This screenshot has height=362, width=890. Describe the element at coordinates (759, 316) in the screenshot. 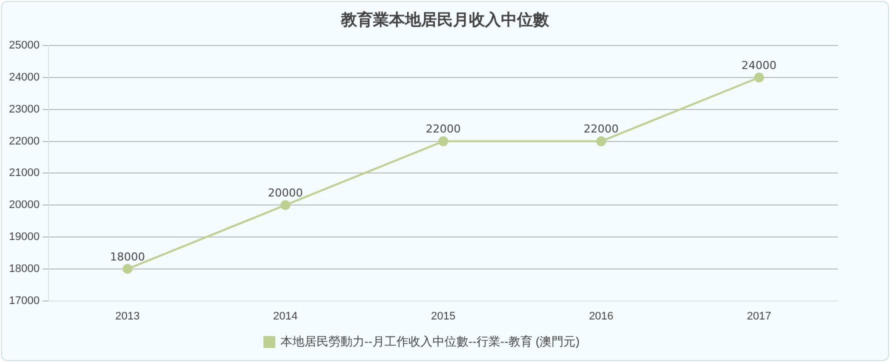

I see `x-tick-label: 2017` at that location.